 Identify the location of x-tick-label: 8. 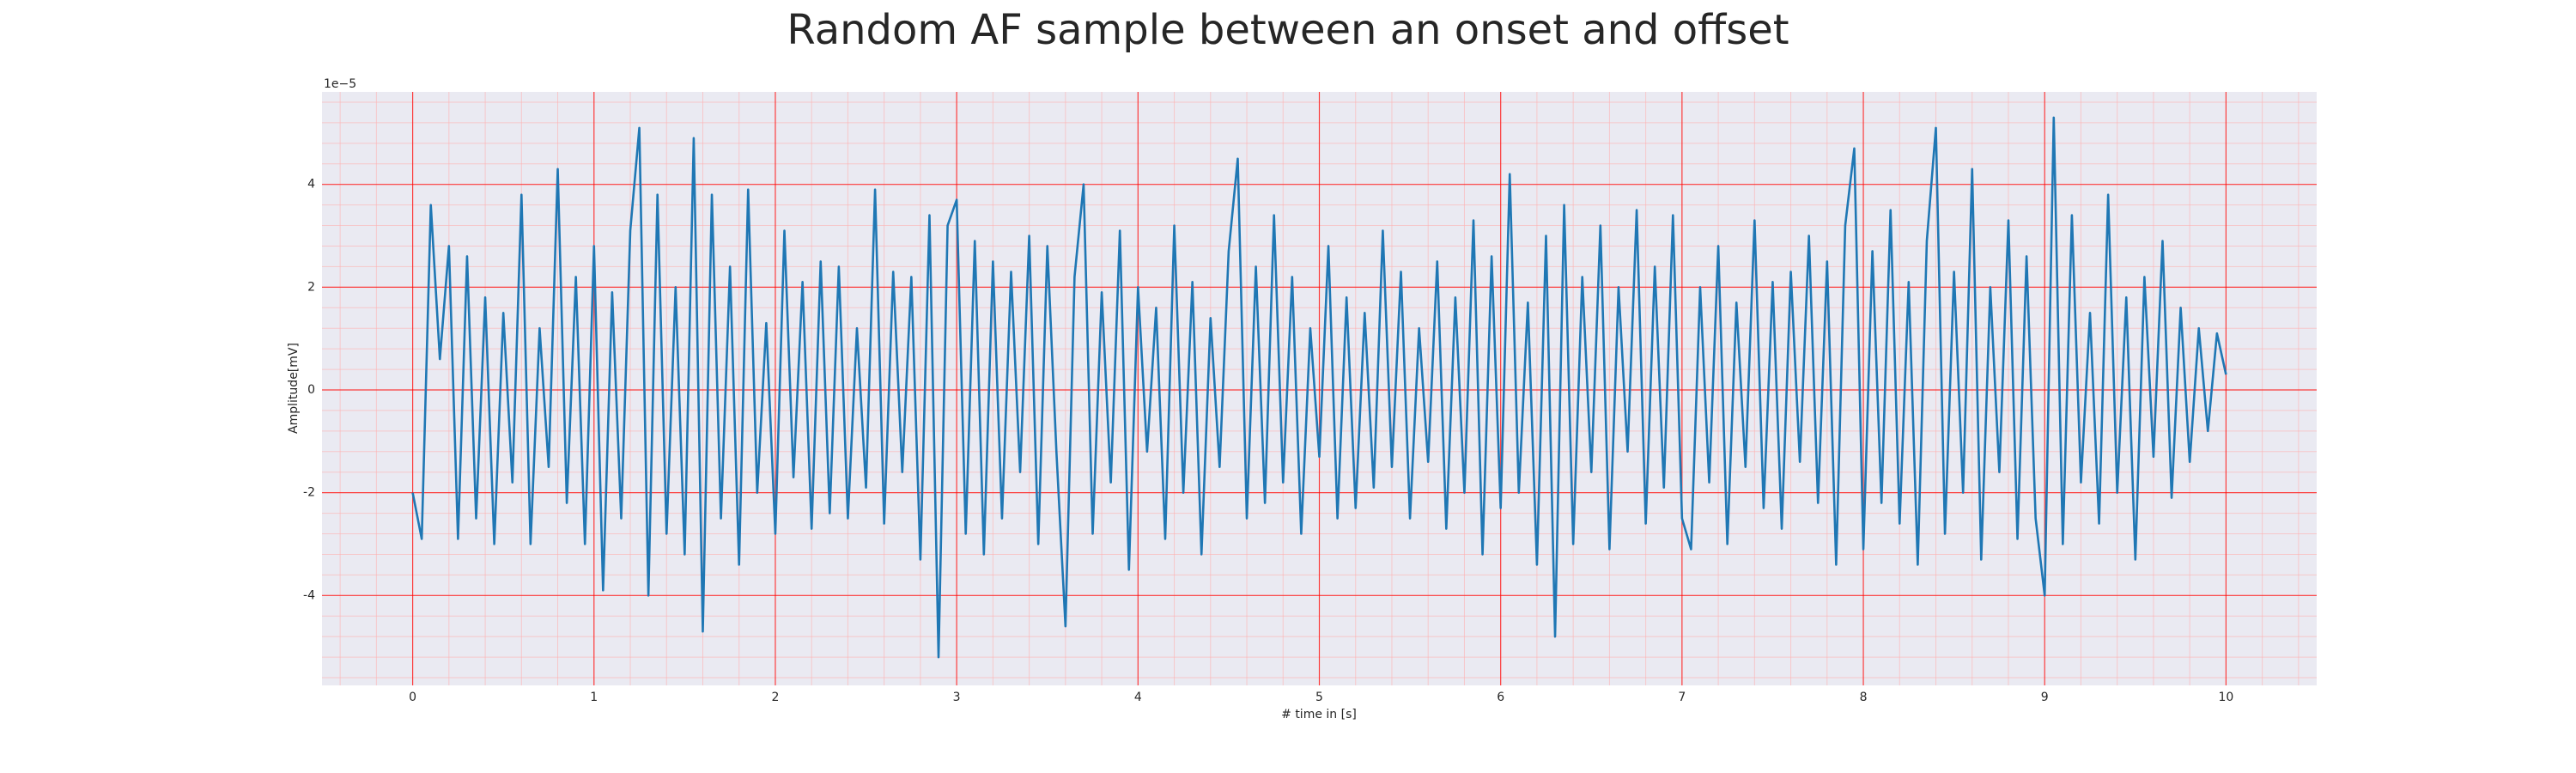
(1864, 697).